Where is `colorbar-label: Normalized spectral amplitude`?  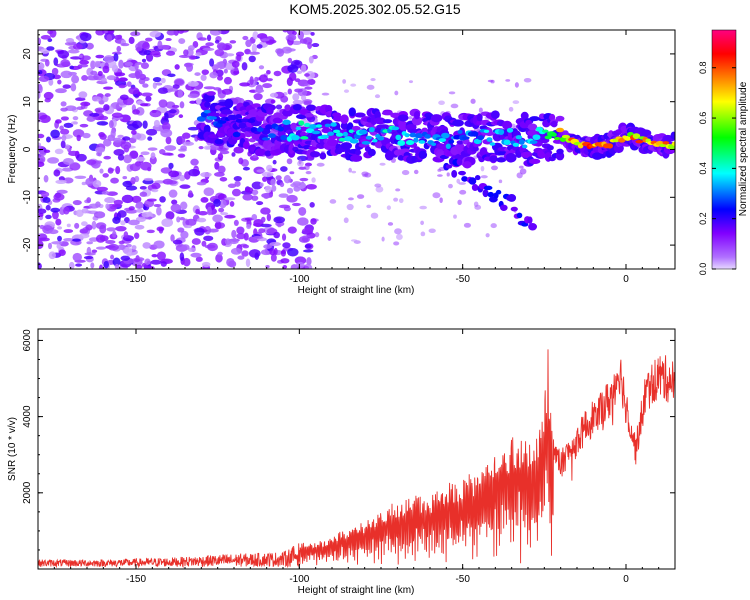 colorbar-label: Normalized spectral amplitude is located at coordinates (743, 148).